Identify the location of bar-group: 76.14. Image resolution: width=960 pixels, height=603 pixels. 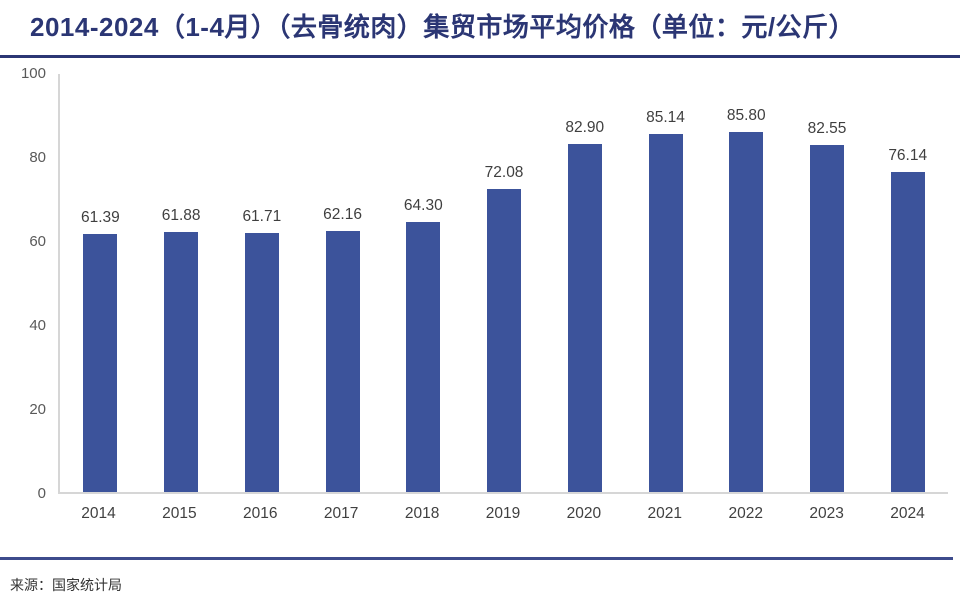
(907, 283).